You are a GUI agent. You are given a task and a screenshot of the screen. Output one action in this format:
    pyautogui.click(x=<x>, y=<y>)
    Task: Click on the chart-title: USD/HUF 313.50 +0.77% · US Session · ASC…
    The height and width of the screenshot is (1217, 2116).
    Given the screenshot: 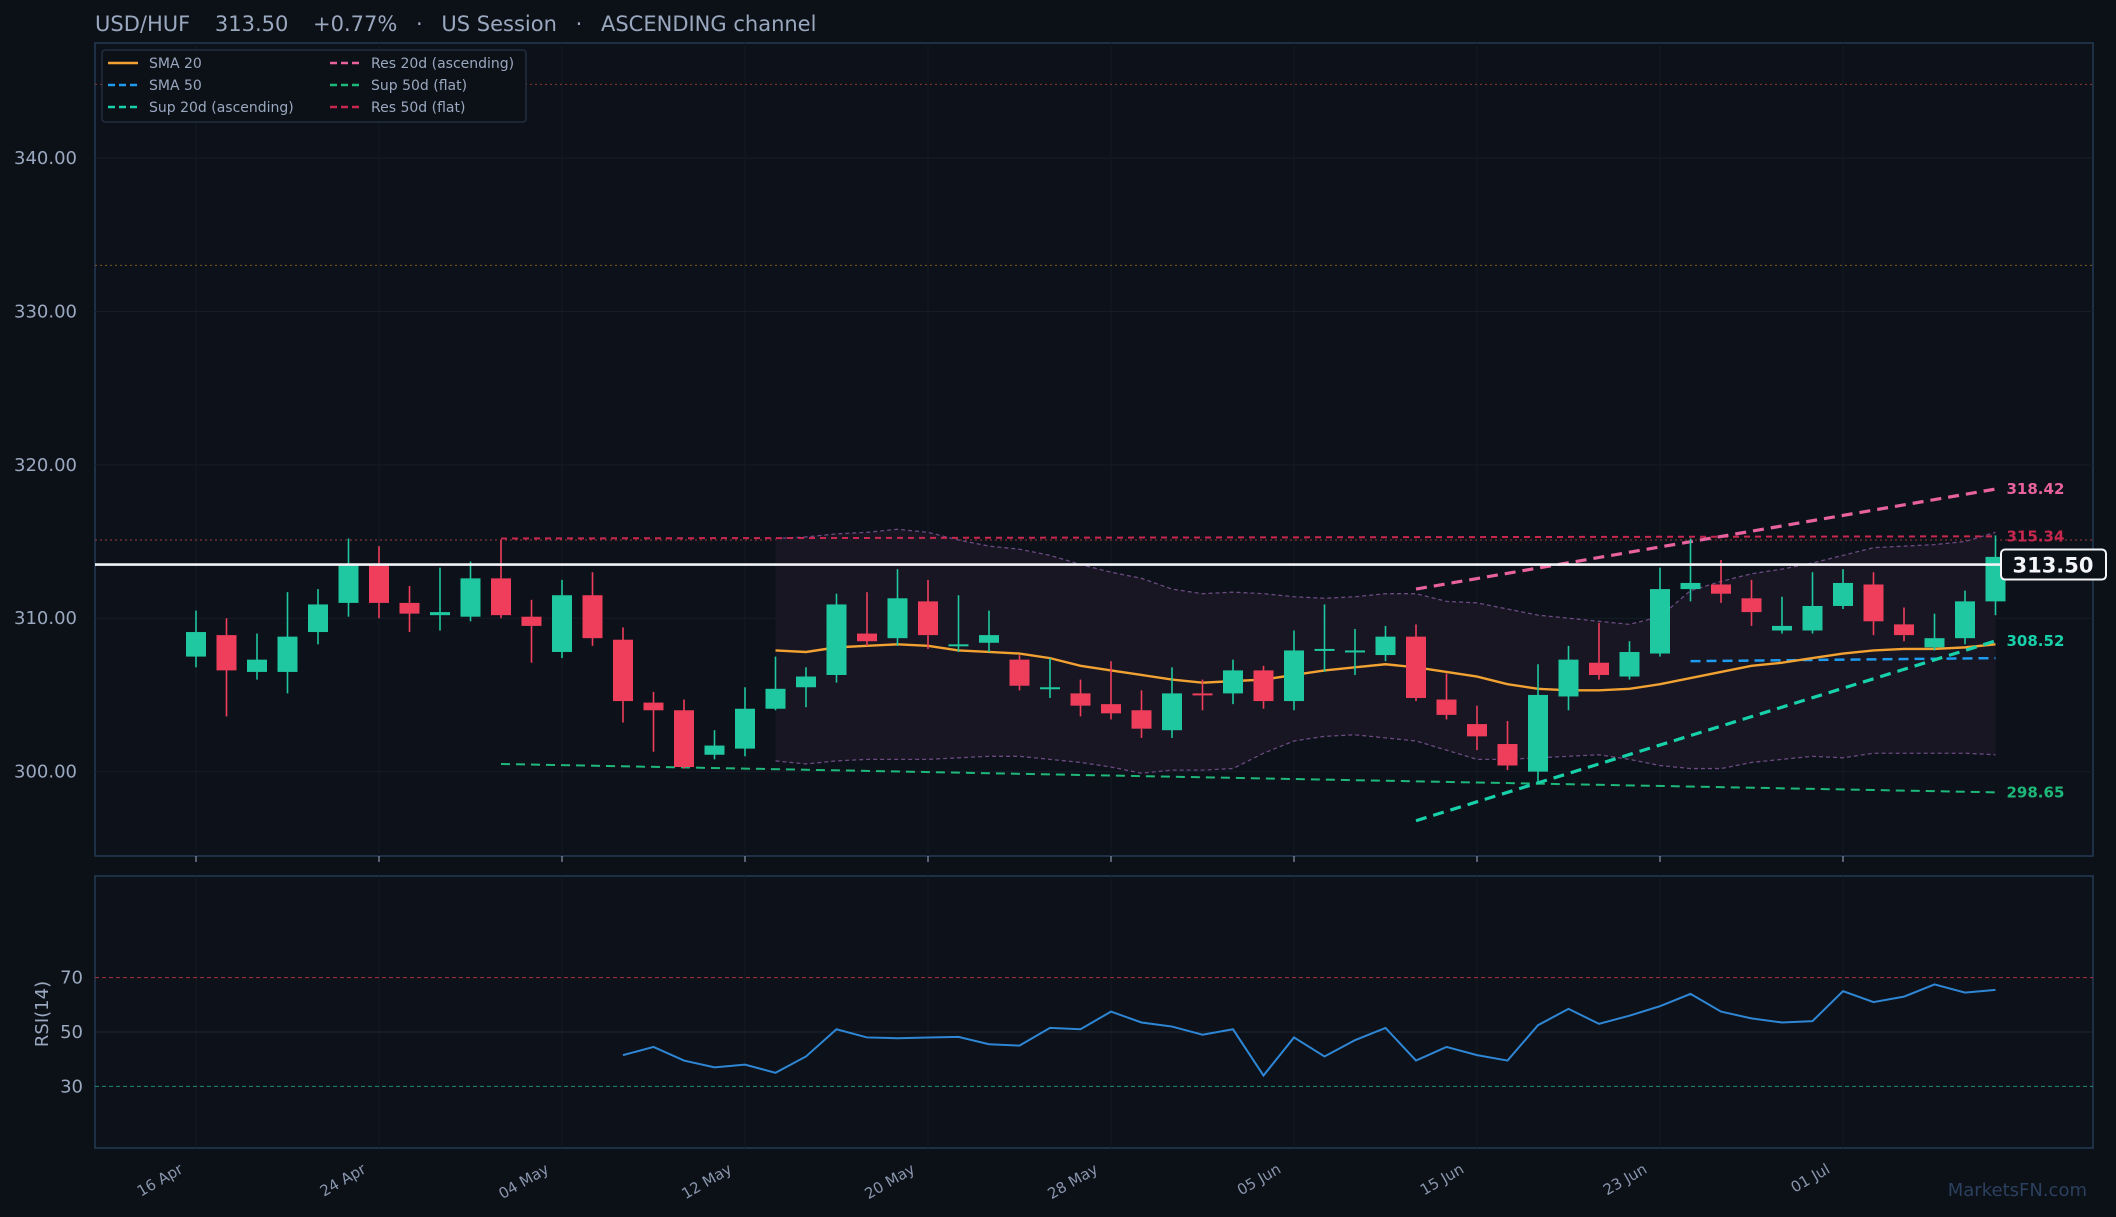 What is the action you would take?
    pyautogui.click(x=455, y=24)
    